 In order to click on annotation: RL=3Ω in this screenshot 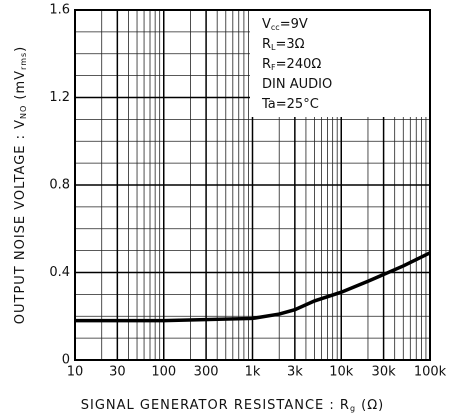, I will do `click(283, 44)`.